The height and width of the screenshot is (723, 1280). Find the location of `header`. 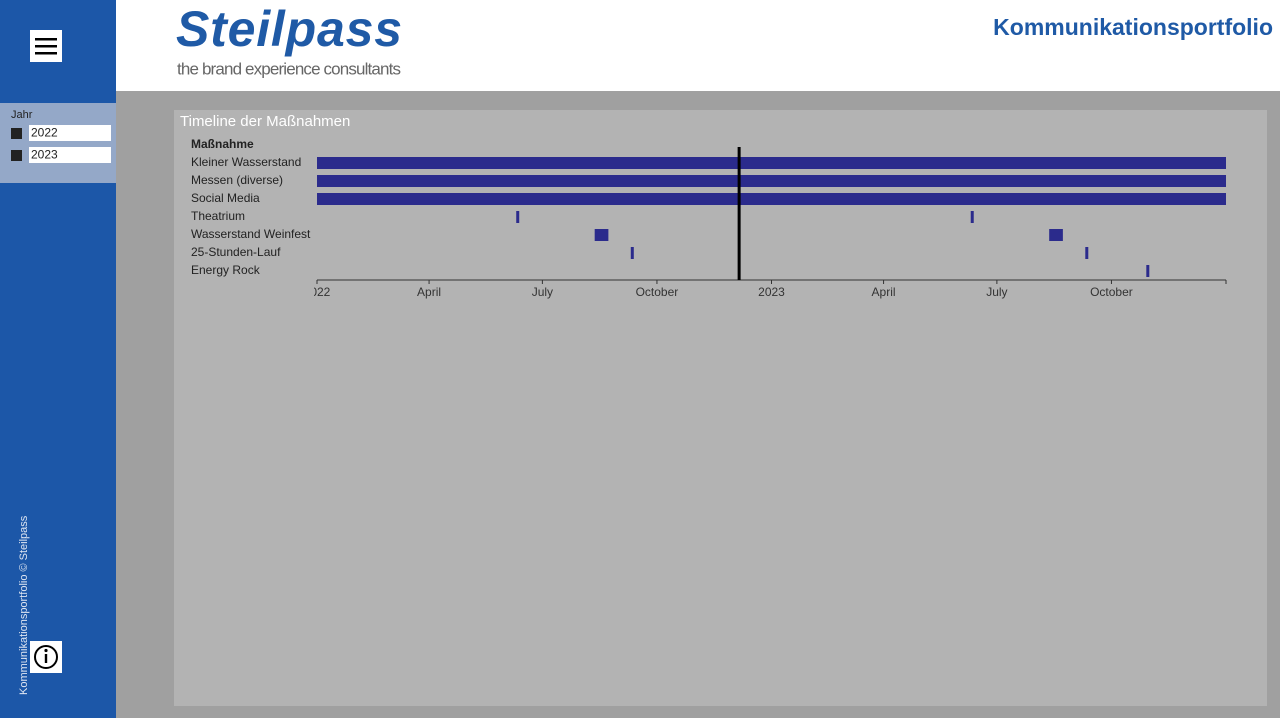

header is located at coordinates (698, 45).